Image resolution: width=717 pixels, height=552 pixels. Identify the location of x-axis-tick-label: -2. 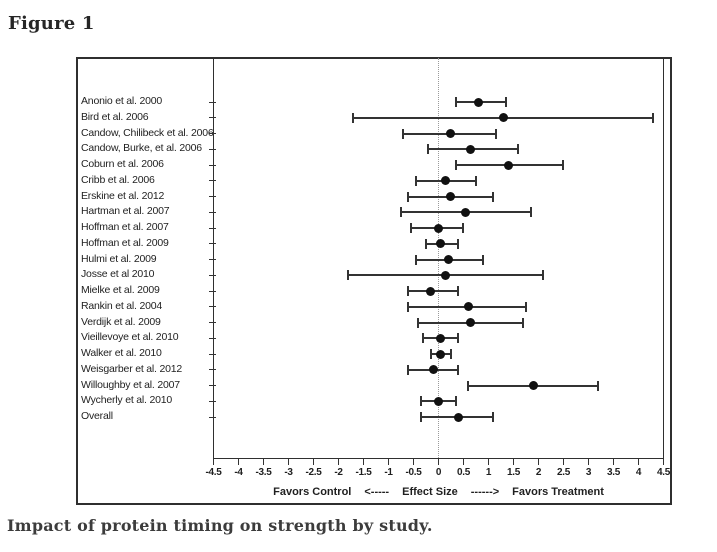
(338, 472).